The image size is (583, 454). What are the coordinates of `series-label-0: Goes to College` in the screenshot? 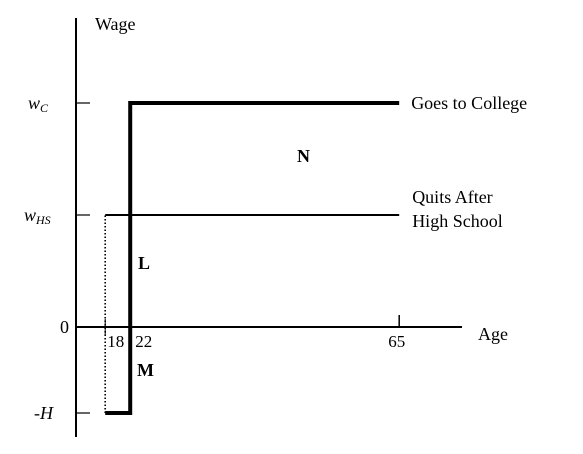 It's located at (469, 103).